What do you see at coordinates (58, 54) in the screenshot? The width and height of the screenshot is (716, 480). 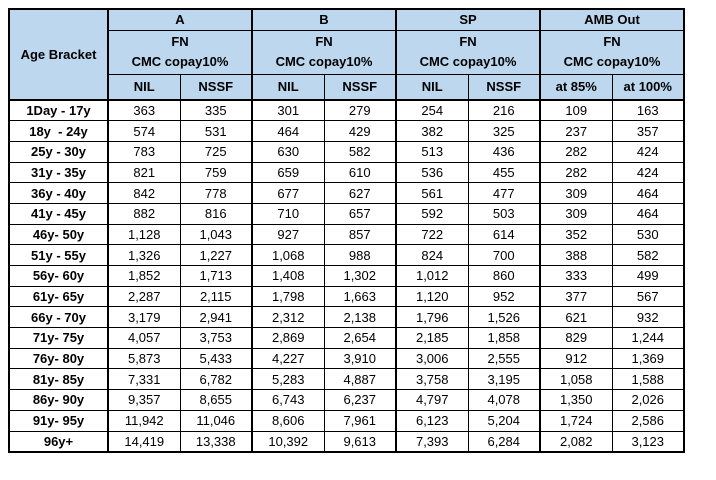 I see `age-bracket-header: Age Bracket` at bounding box center [58, 54].